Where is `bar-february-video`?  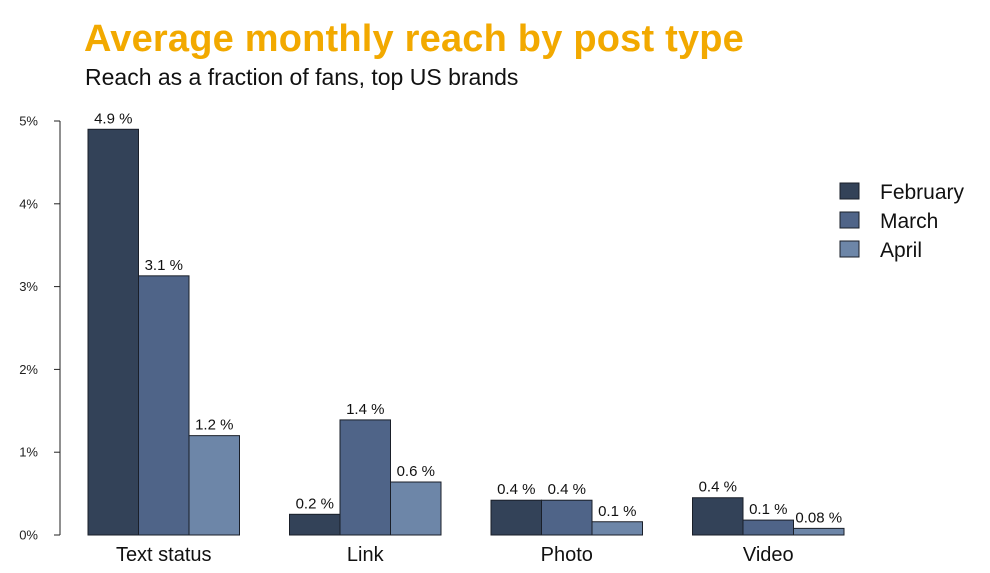 bar-february-video is located at coordinates (718, 516).